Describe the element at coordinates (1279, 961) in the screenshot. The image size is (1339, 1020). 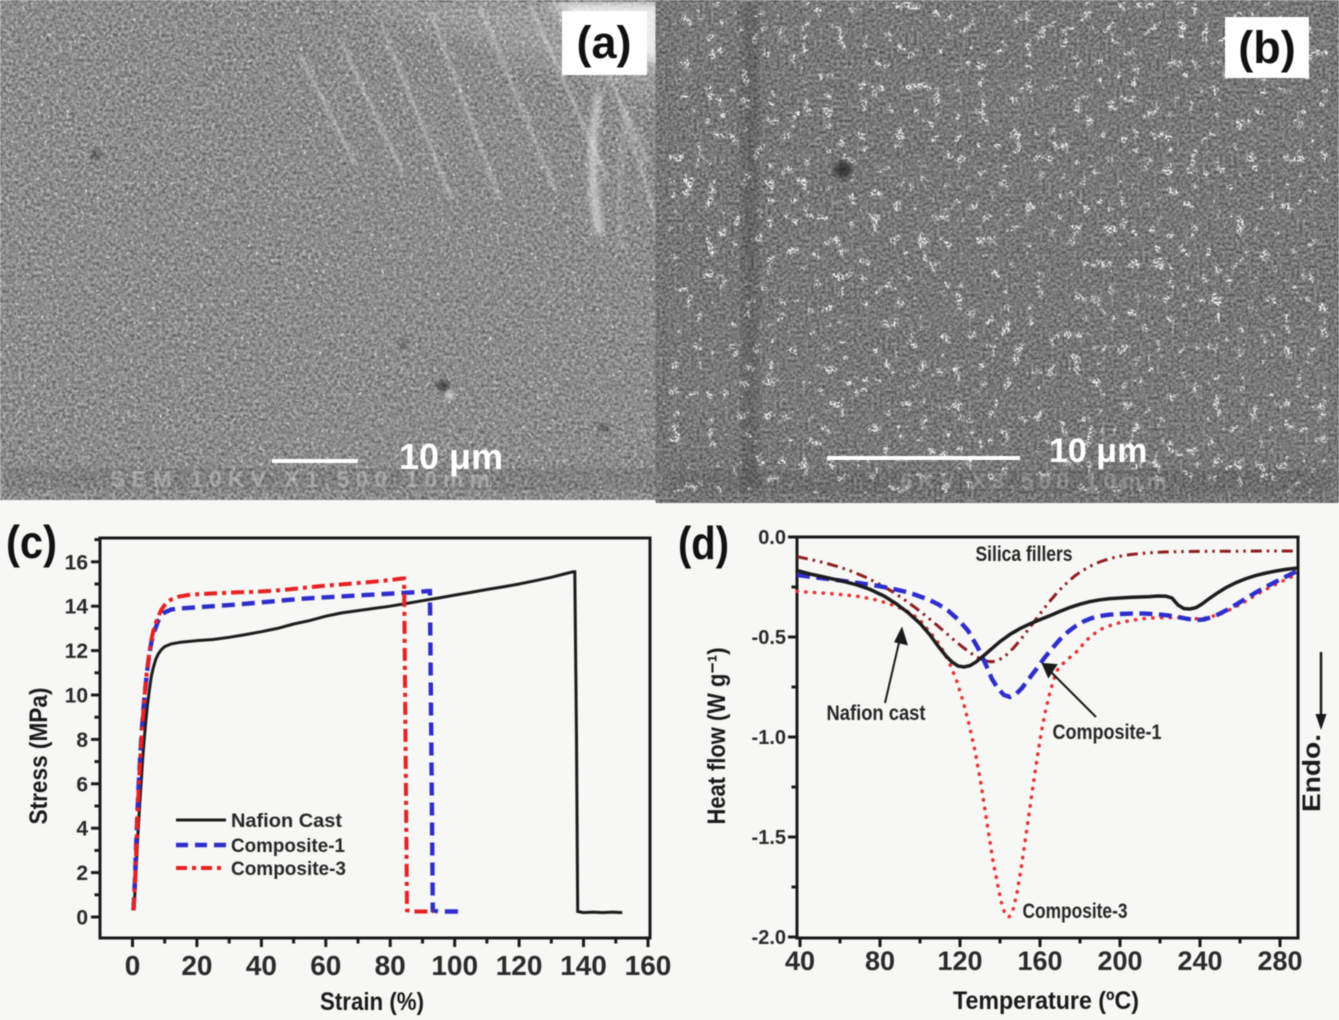
I see `svg-text: 280` at that location.